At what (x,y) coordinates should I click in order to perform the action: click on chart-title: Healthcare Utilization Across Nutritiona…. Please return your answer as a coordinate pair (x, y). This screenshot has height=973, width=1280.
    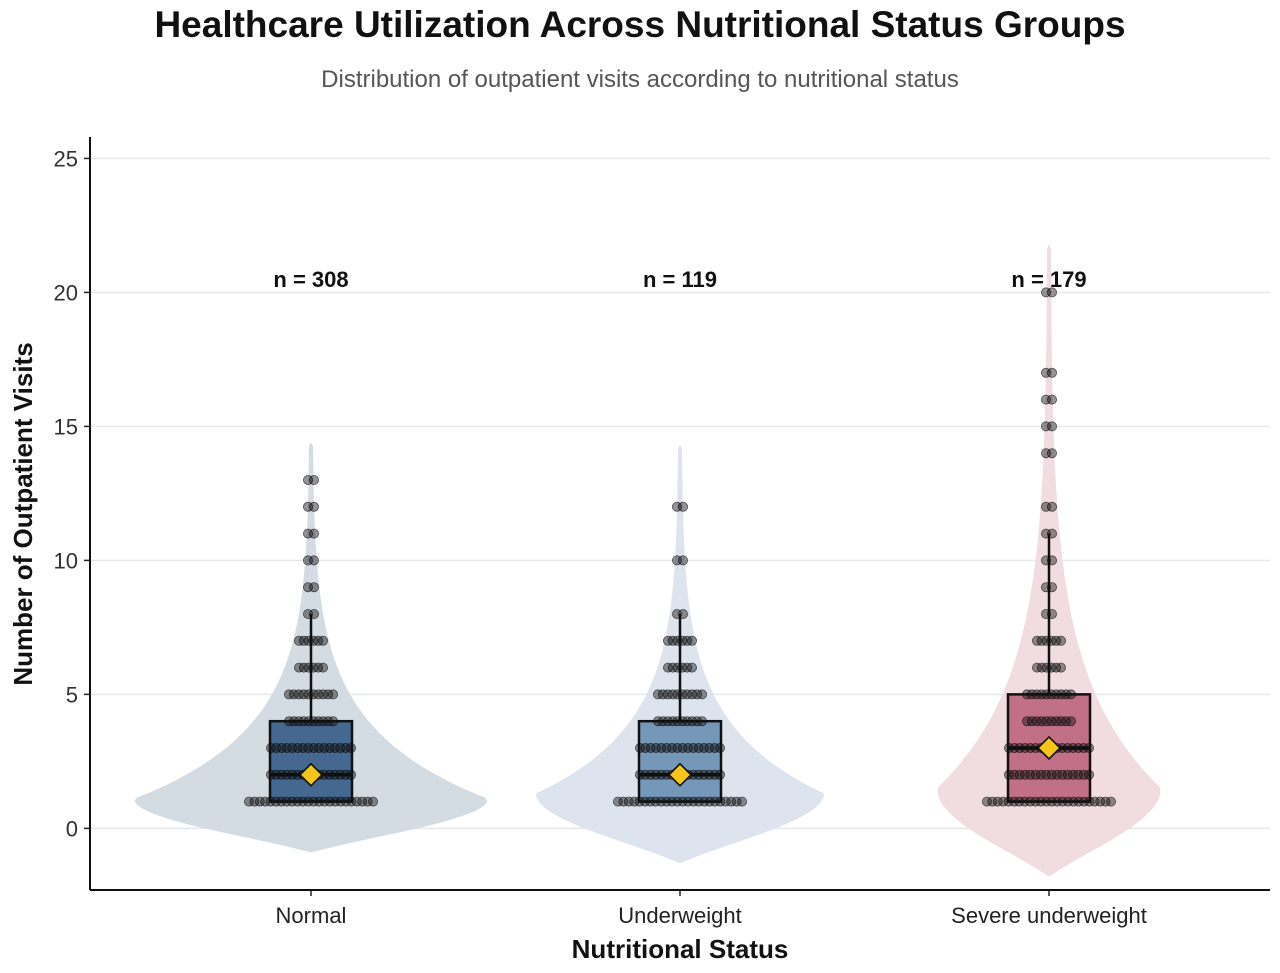
    Looking at the image, I should click on (640, 24).